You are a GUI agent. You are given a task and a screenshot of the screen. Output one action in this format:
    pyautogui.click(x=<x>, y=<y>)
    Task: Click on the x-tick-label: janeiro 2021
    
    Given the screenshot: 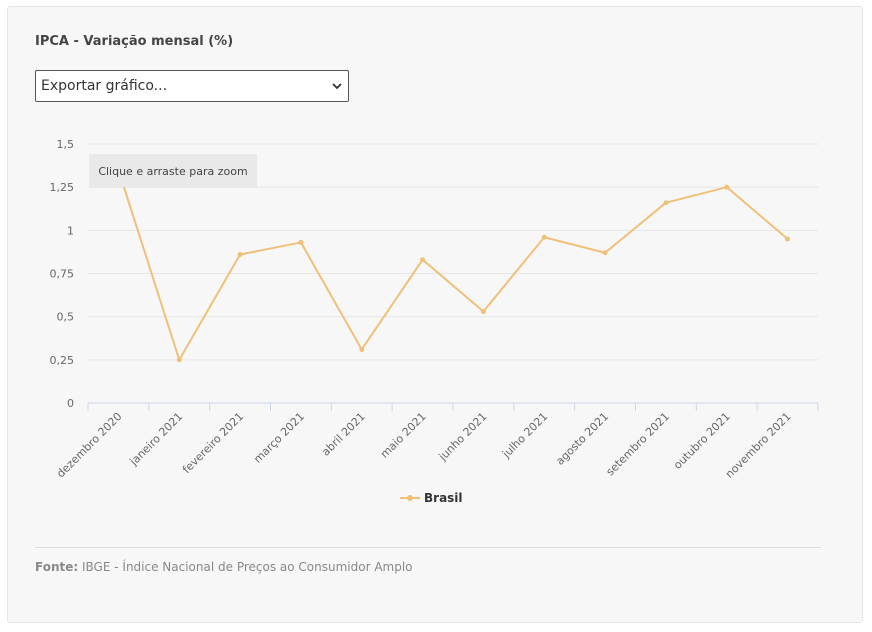 What is the action you would take?
    pyautogui.click(x=156, y=439)
    